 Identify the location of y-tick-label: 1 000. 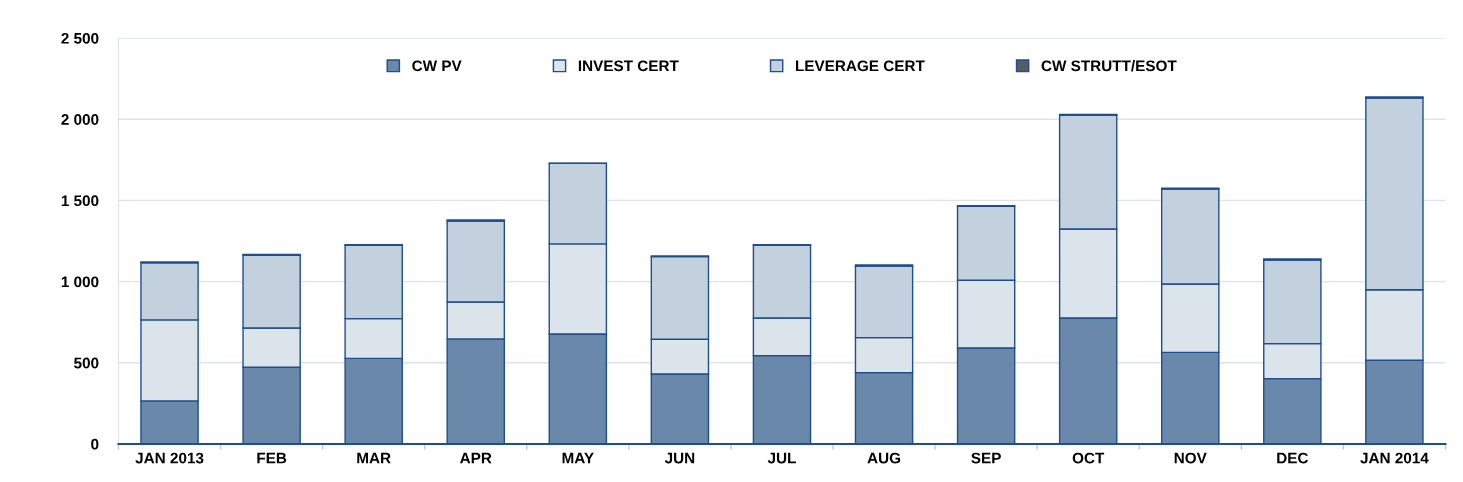
(80, 282).